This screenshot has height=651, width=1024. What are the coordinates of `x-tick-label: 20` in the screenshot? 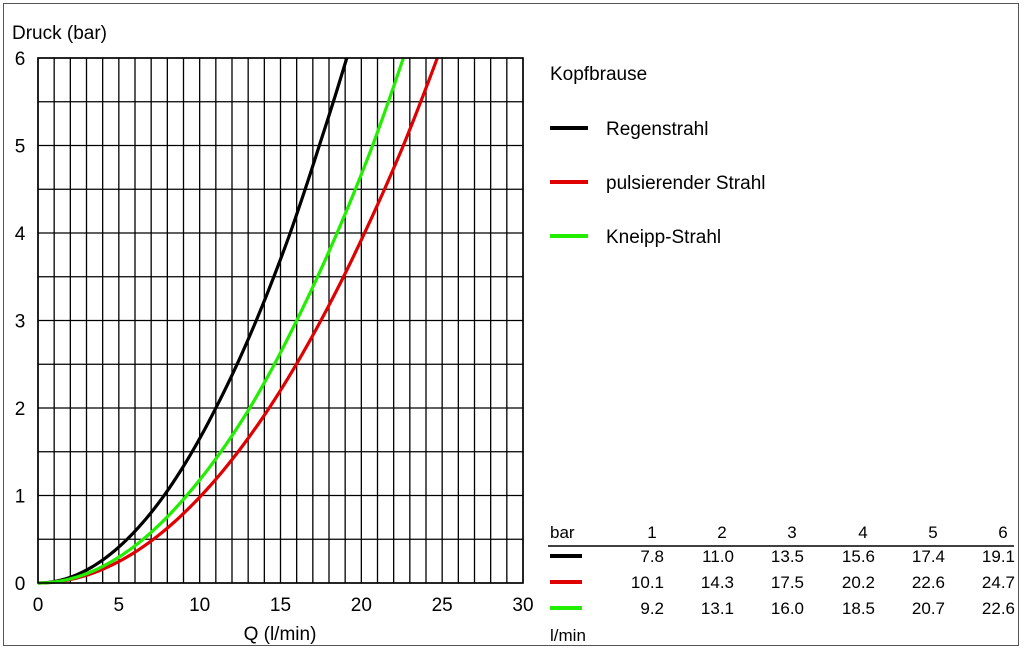 It's located at (361, 605).